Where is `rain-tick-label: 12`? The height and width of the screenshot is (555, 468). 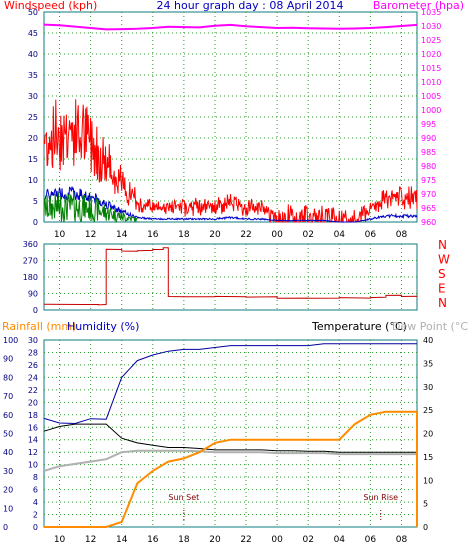 rain-tick-label: 12 is located at coordinates (33, 452).